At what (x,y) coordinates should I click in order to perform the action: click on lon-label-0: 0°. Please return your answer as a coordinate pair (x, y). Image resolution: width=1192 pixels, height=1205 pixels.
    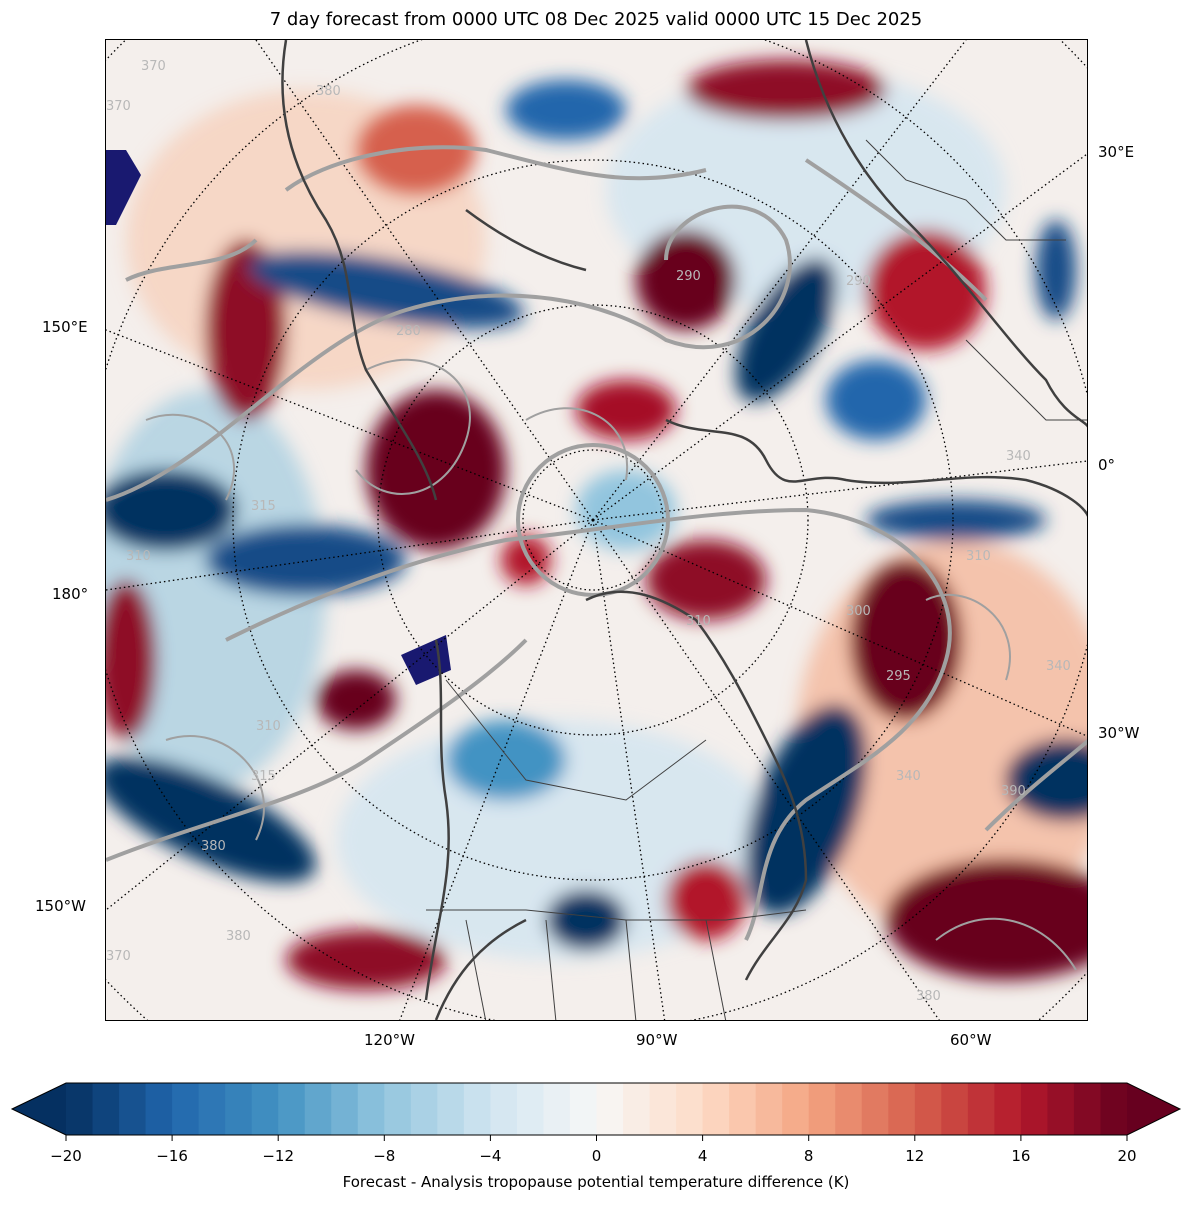
    Looking at the image, I should click on (1107, 465).